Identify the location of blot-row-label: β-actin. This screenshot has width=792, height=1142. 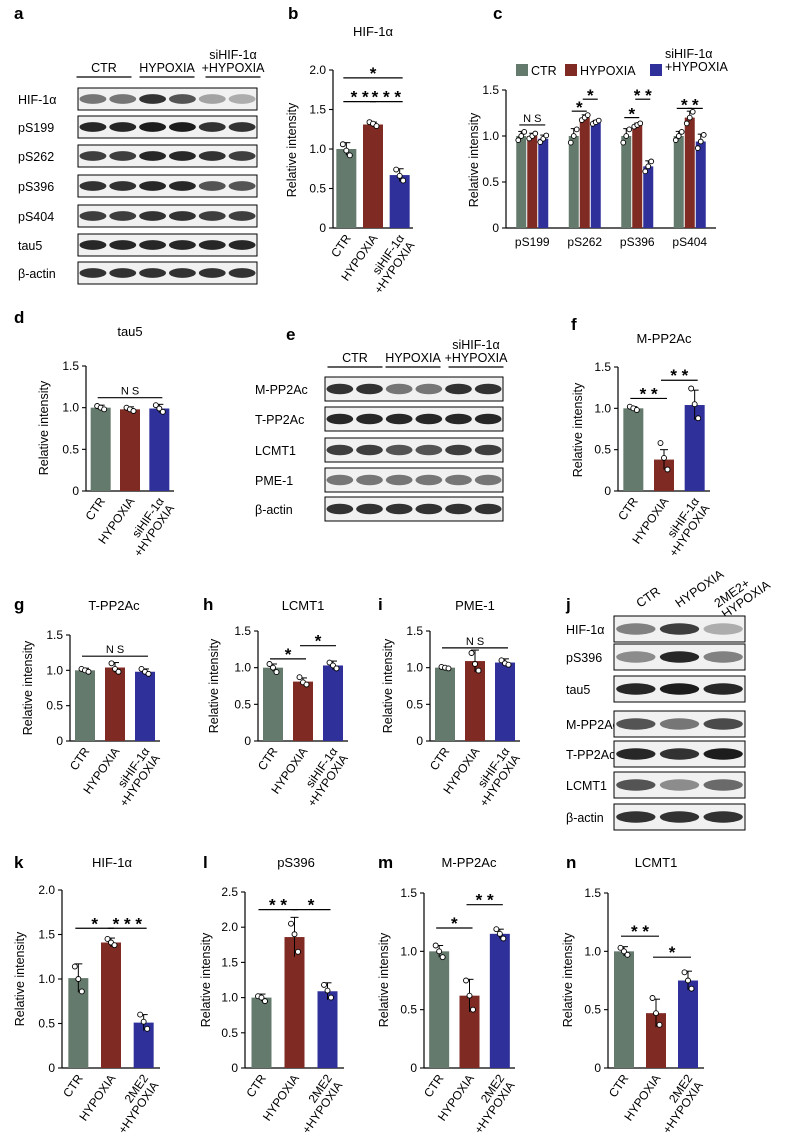
(585, 818).